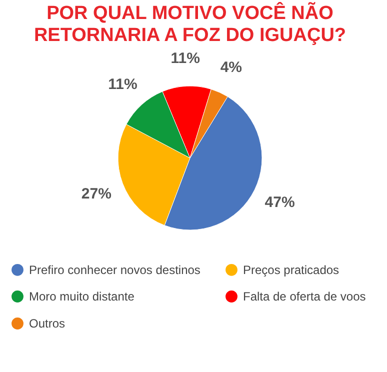 The width and height of the screenshot is (387, 372). What do you see at coordinates (96, 193) in the screenshot?
I see `data-label: 27%` at bounding box center [96, 193].